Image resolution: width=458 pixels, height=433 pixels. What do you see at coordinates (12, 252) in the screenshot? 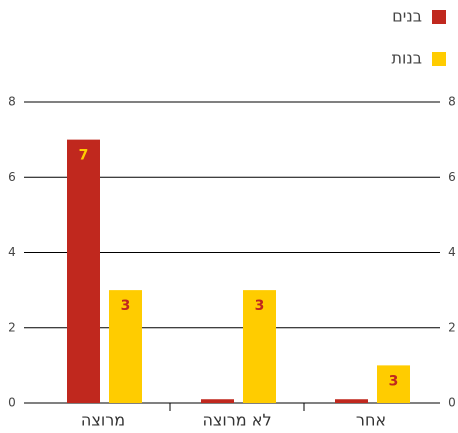
I see `y-tick-label: 4` at bounding box center [12, 252].